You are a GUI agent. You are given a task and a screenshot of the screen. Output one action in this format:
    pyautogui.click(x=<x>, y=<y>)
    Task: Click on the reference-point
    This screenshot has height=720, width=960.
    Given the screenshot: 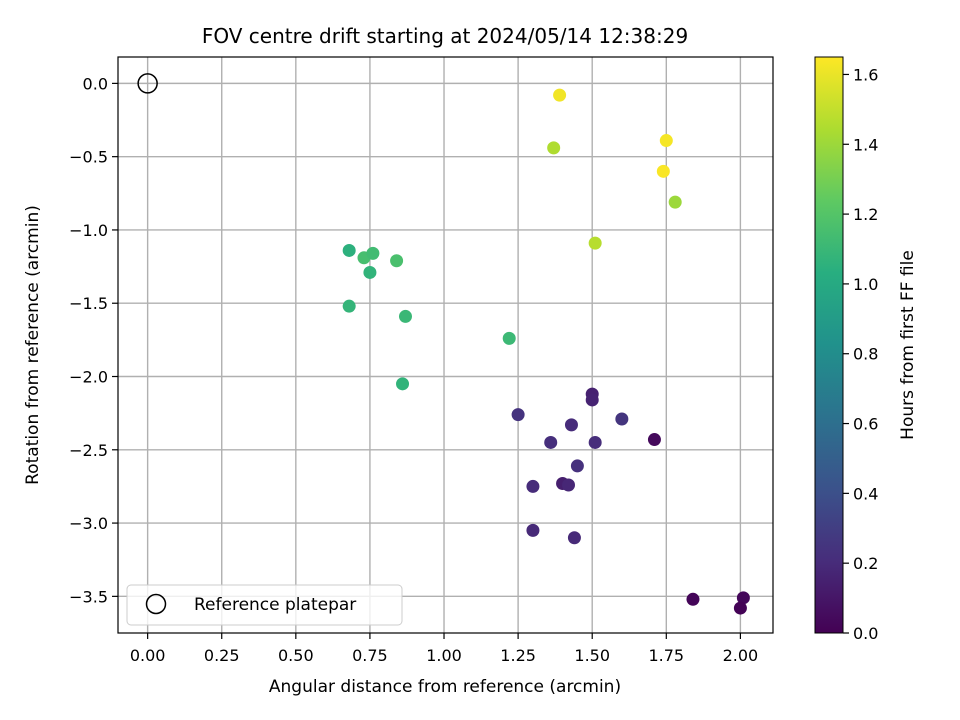 What is the action you would take?
    pyautogui.click(x=147, y=83)
    